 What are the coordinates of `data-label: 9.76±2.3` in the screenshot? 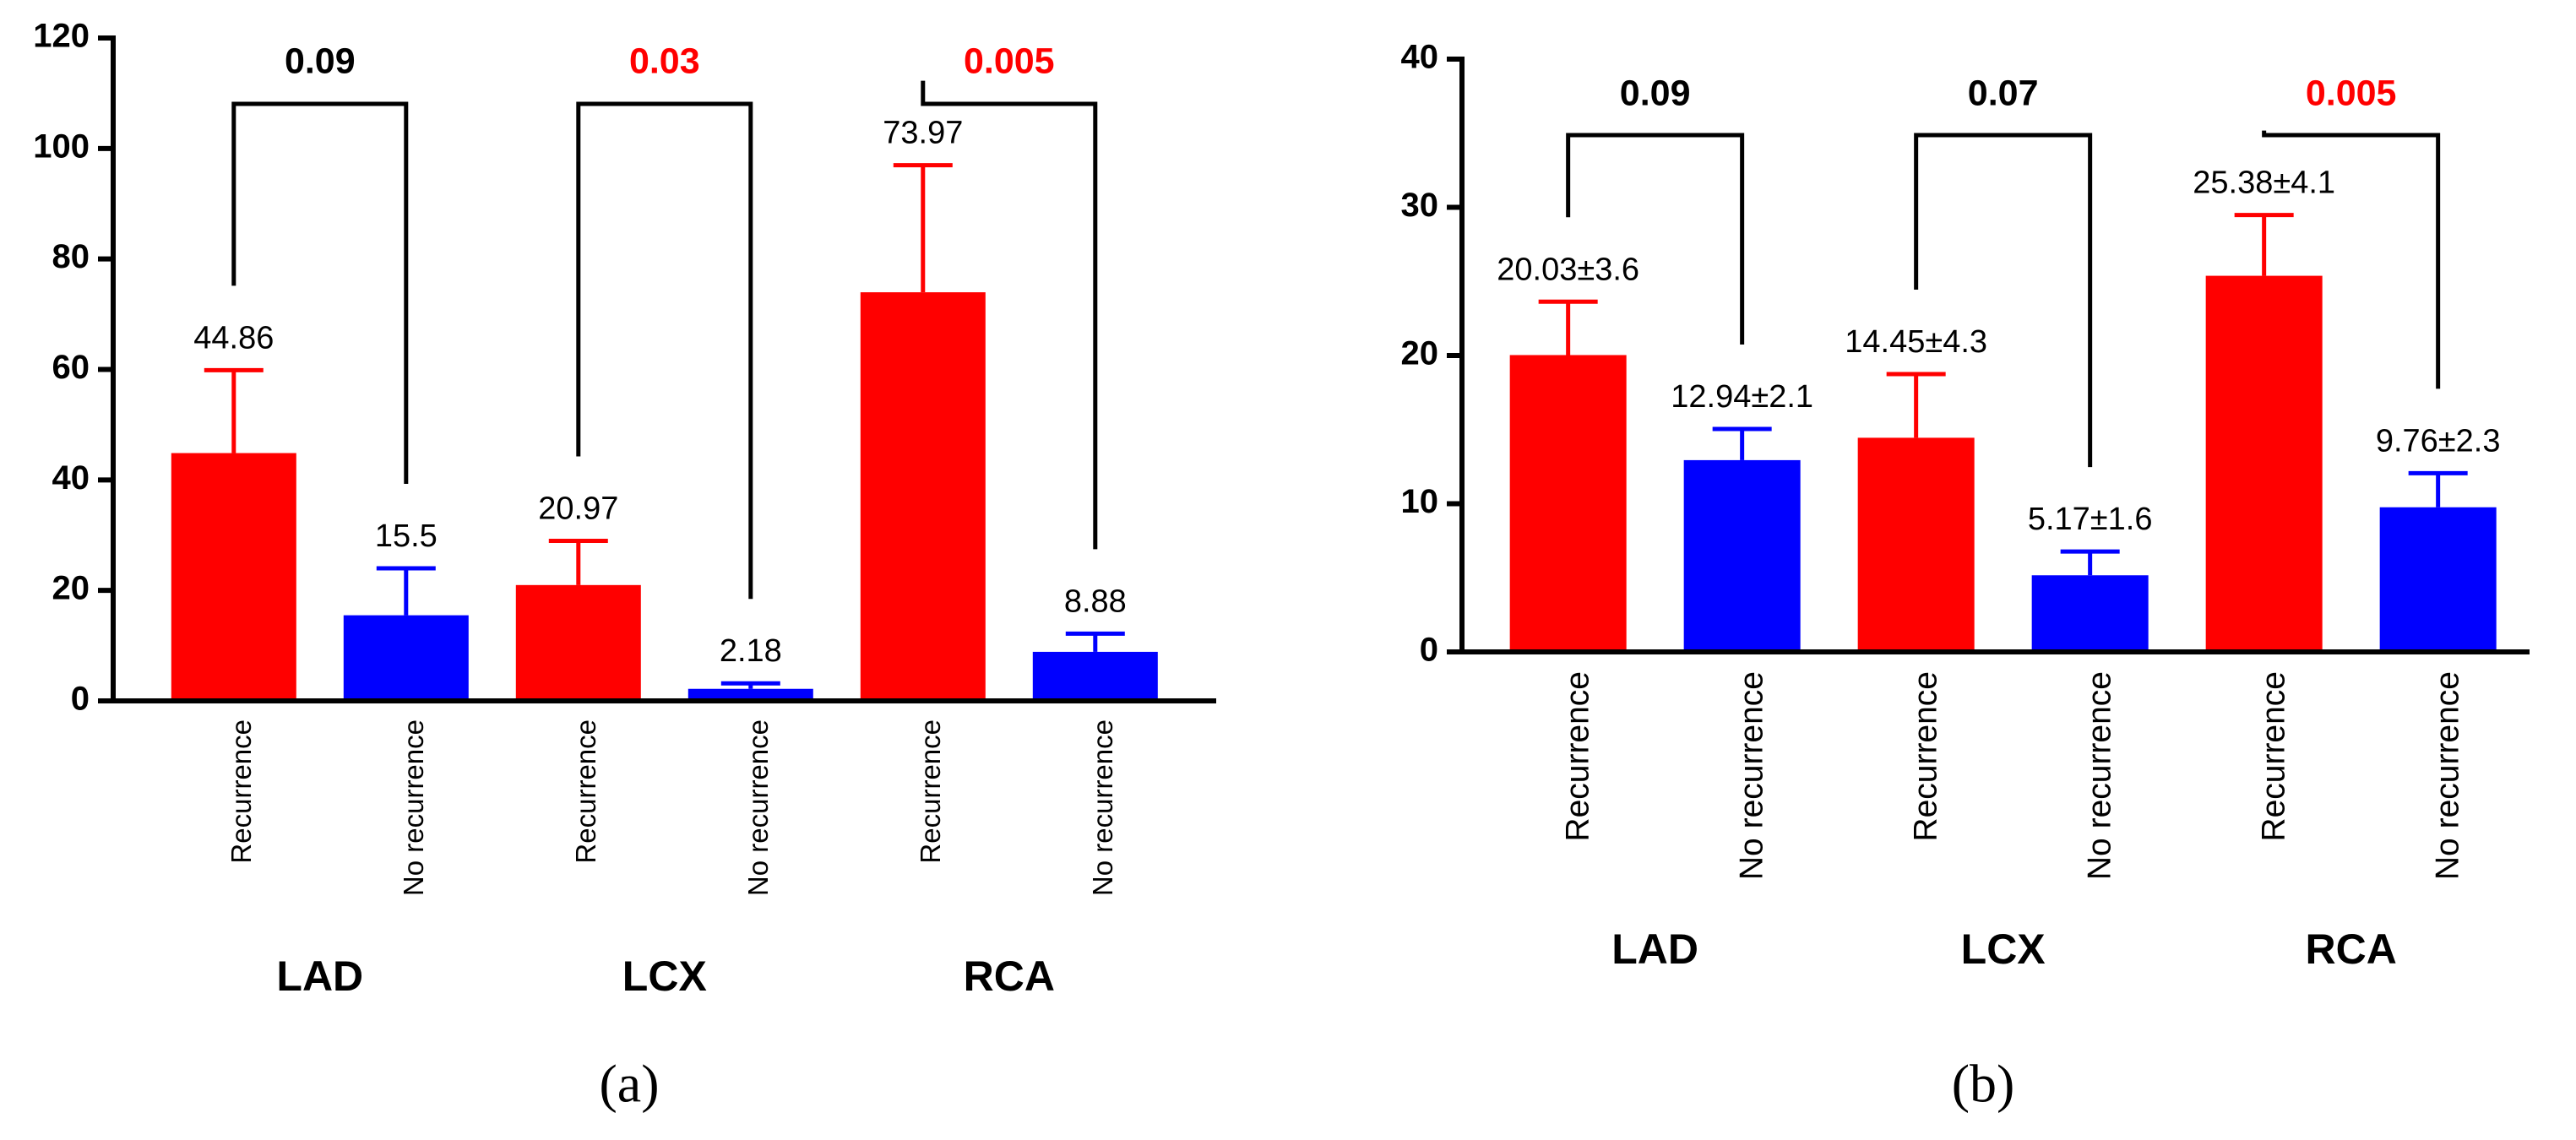 It's located at (2438, 441).